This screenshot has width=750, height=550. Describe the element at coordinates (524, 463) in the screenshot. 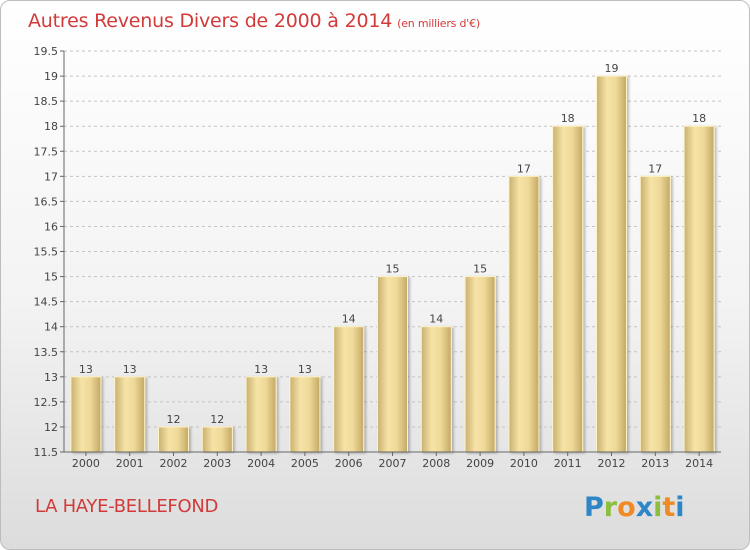

I see `x-tick-label: 2010` at that location.